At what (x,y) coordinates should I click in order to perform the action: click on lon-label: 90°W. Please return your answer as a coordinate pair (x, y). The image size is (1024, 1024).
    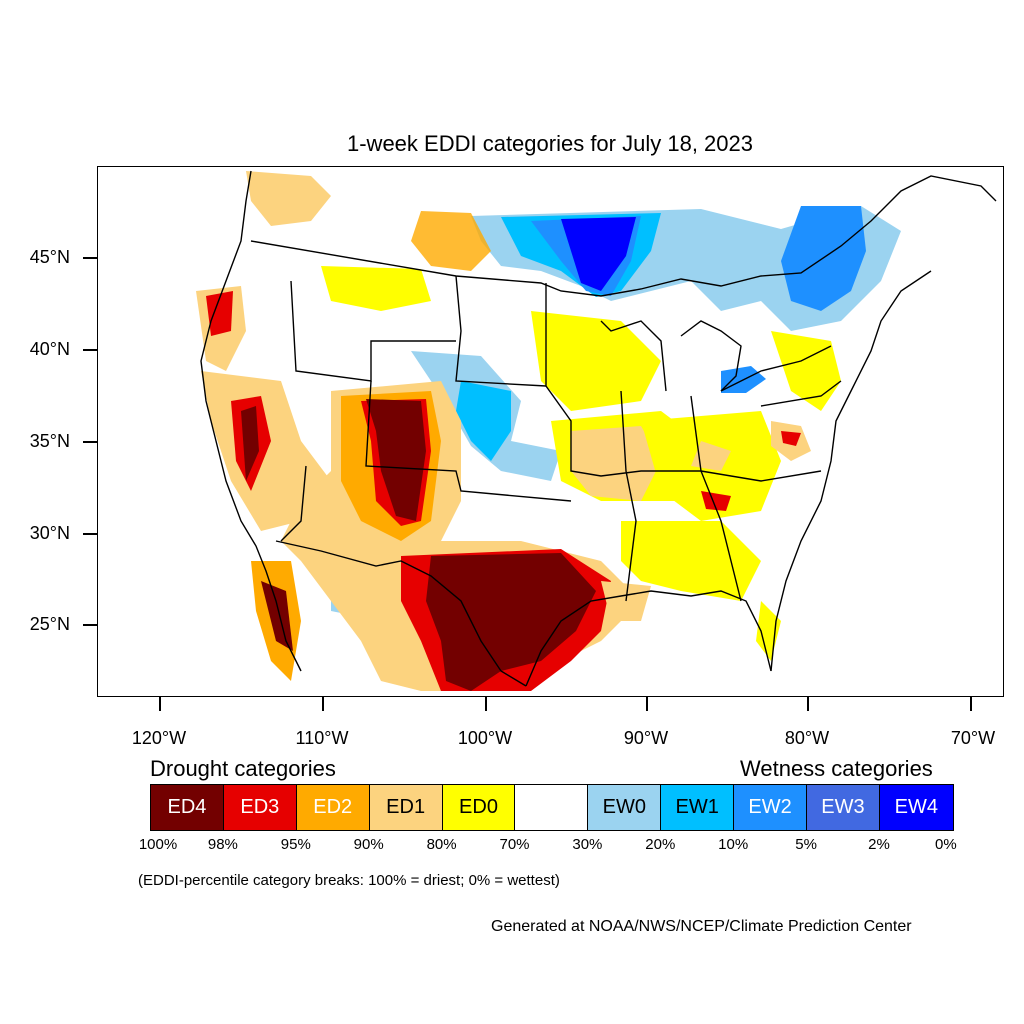
    Looking at the image, I should click on (646, 738).